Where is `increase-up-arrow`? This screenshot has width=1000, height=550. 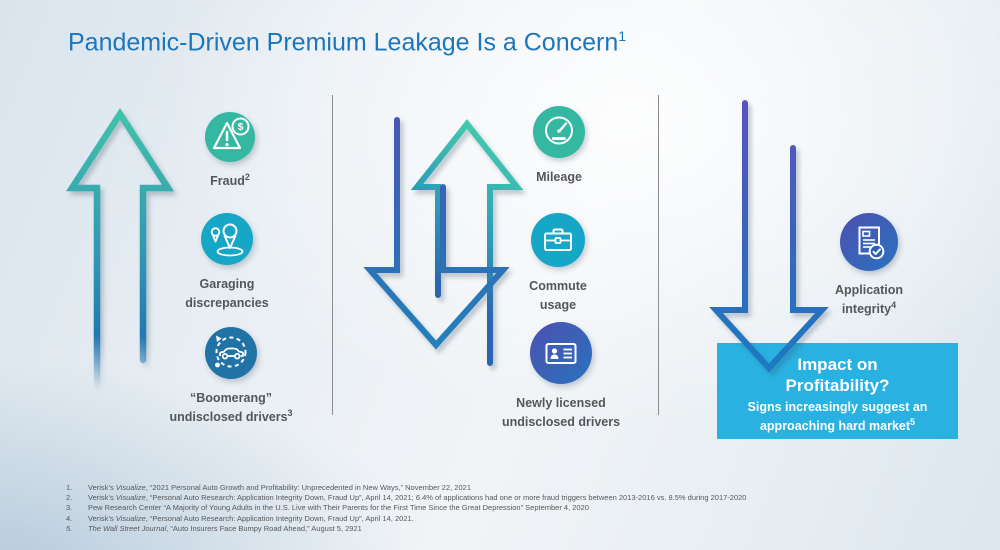 increase-up-arrow is located at coordinates (120, 248).